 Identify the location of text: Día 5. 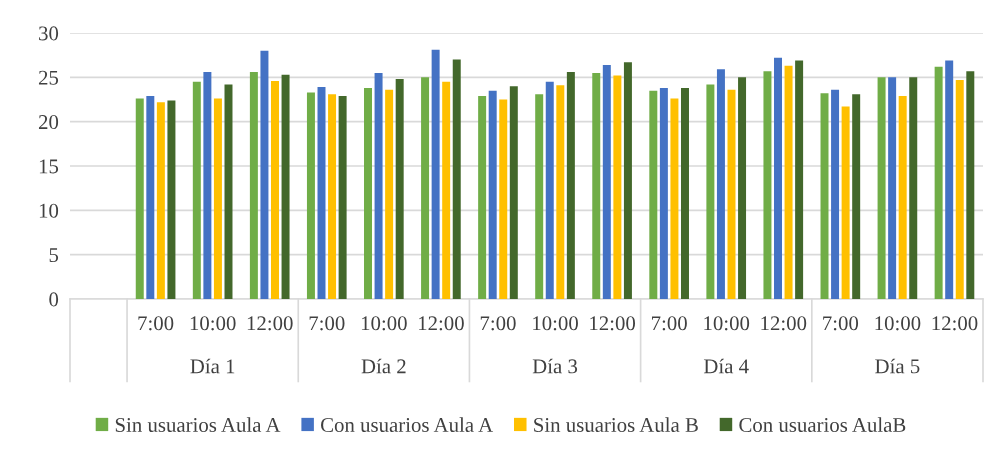
(897, 366).